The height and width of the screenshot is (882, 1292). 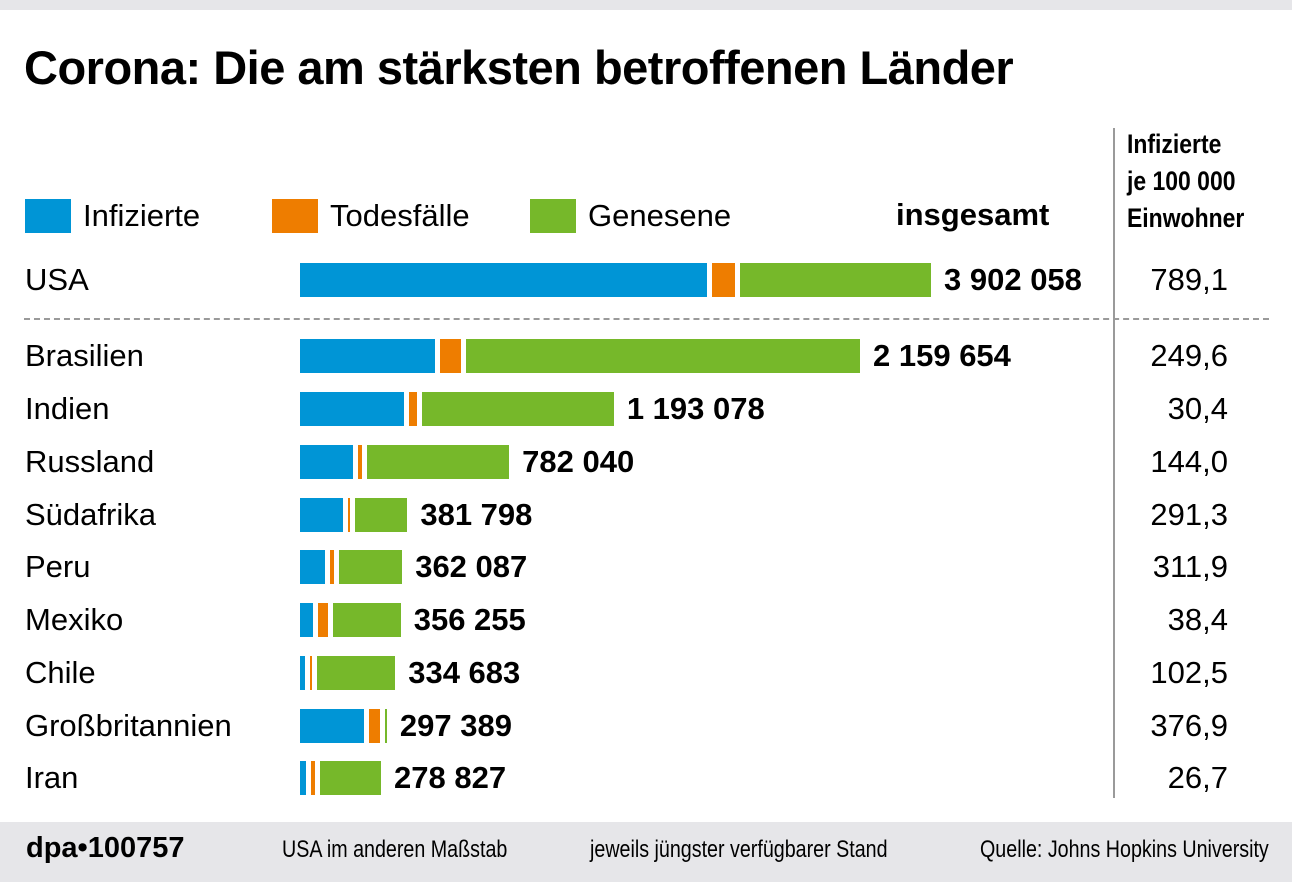 What do you see at coordinates (469, 619) in the screenshot?
I see `total-label: 356 255` at bounding box center [469, 619].